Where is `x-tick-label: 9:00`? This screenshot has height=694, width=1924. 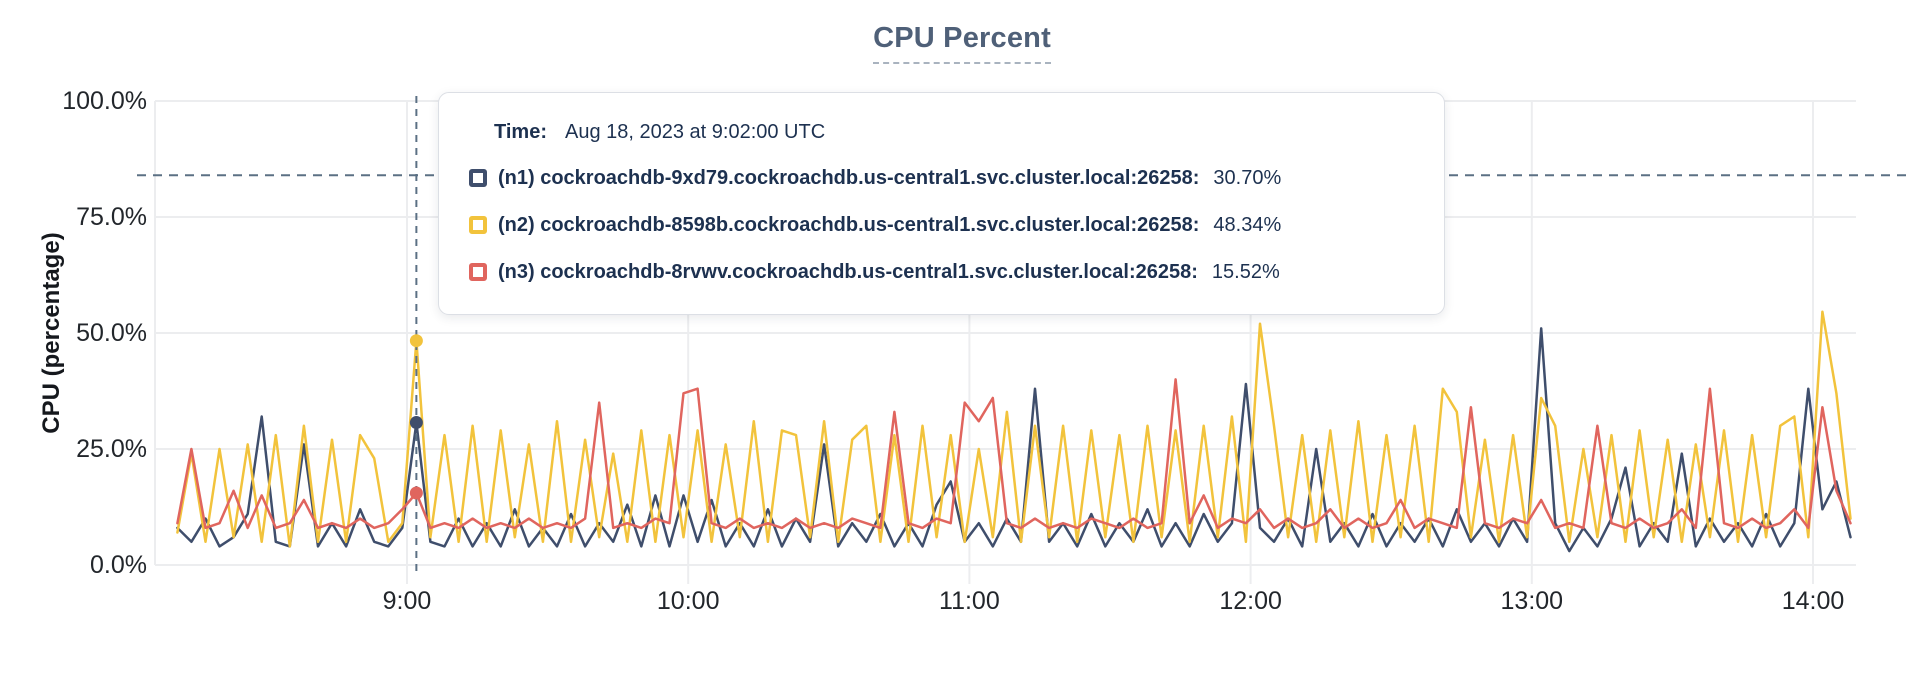 x-tick-label: 9:00 is located at coordinates (407, 601).